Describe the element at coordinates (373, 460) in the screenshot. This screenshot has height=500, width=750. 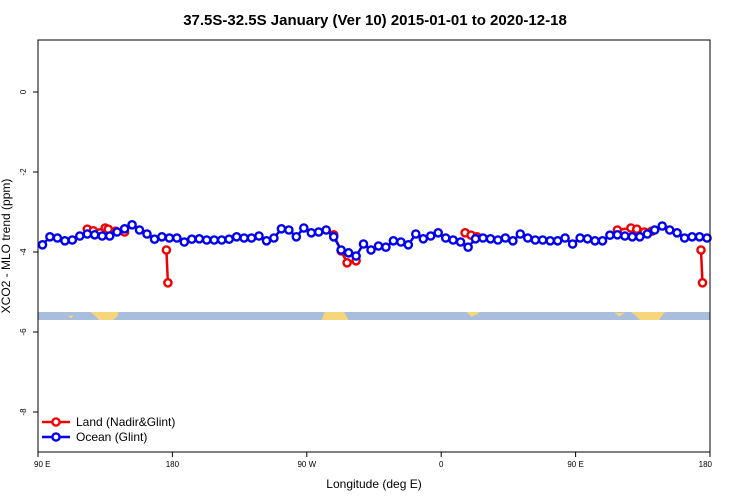
I see `x-axis: 90 E 180 90 W 0 90 E 180` at that location.